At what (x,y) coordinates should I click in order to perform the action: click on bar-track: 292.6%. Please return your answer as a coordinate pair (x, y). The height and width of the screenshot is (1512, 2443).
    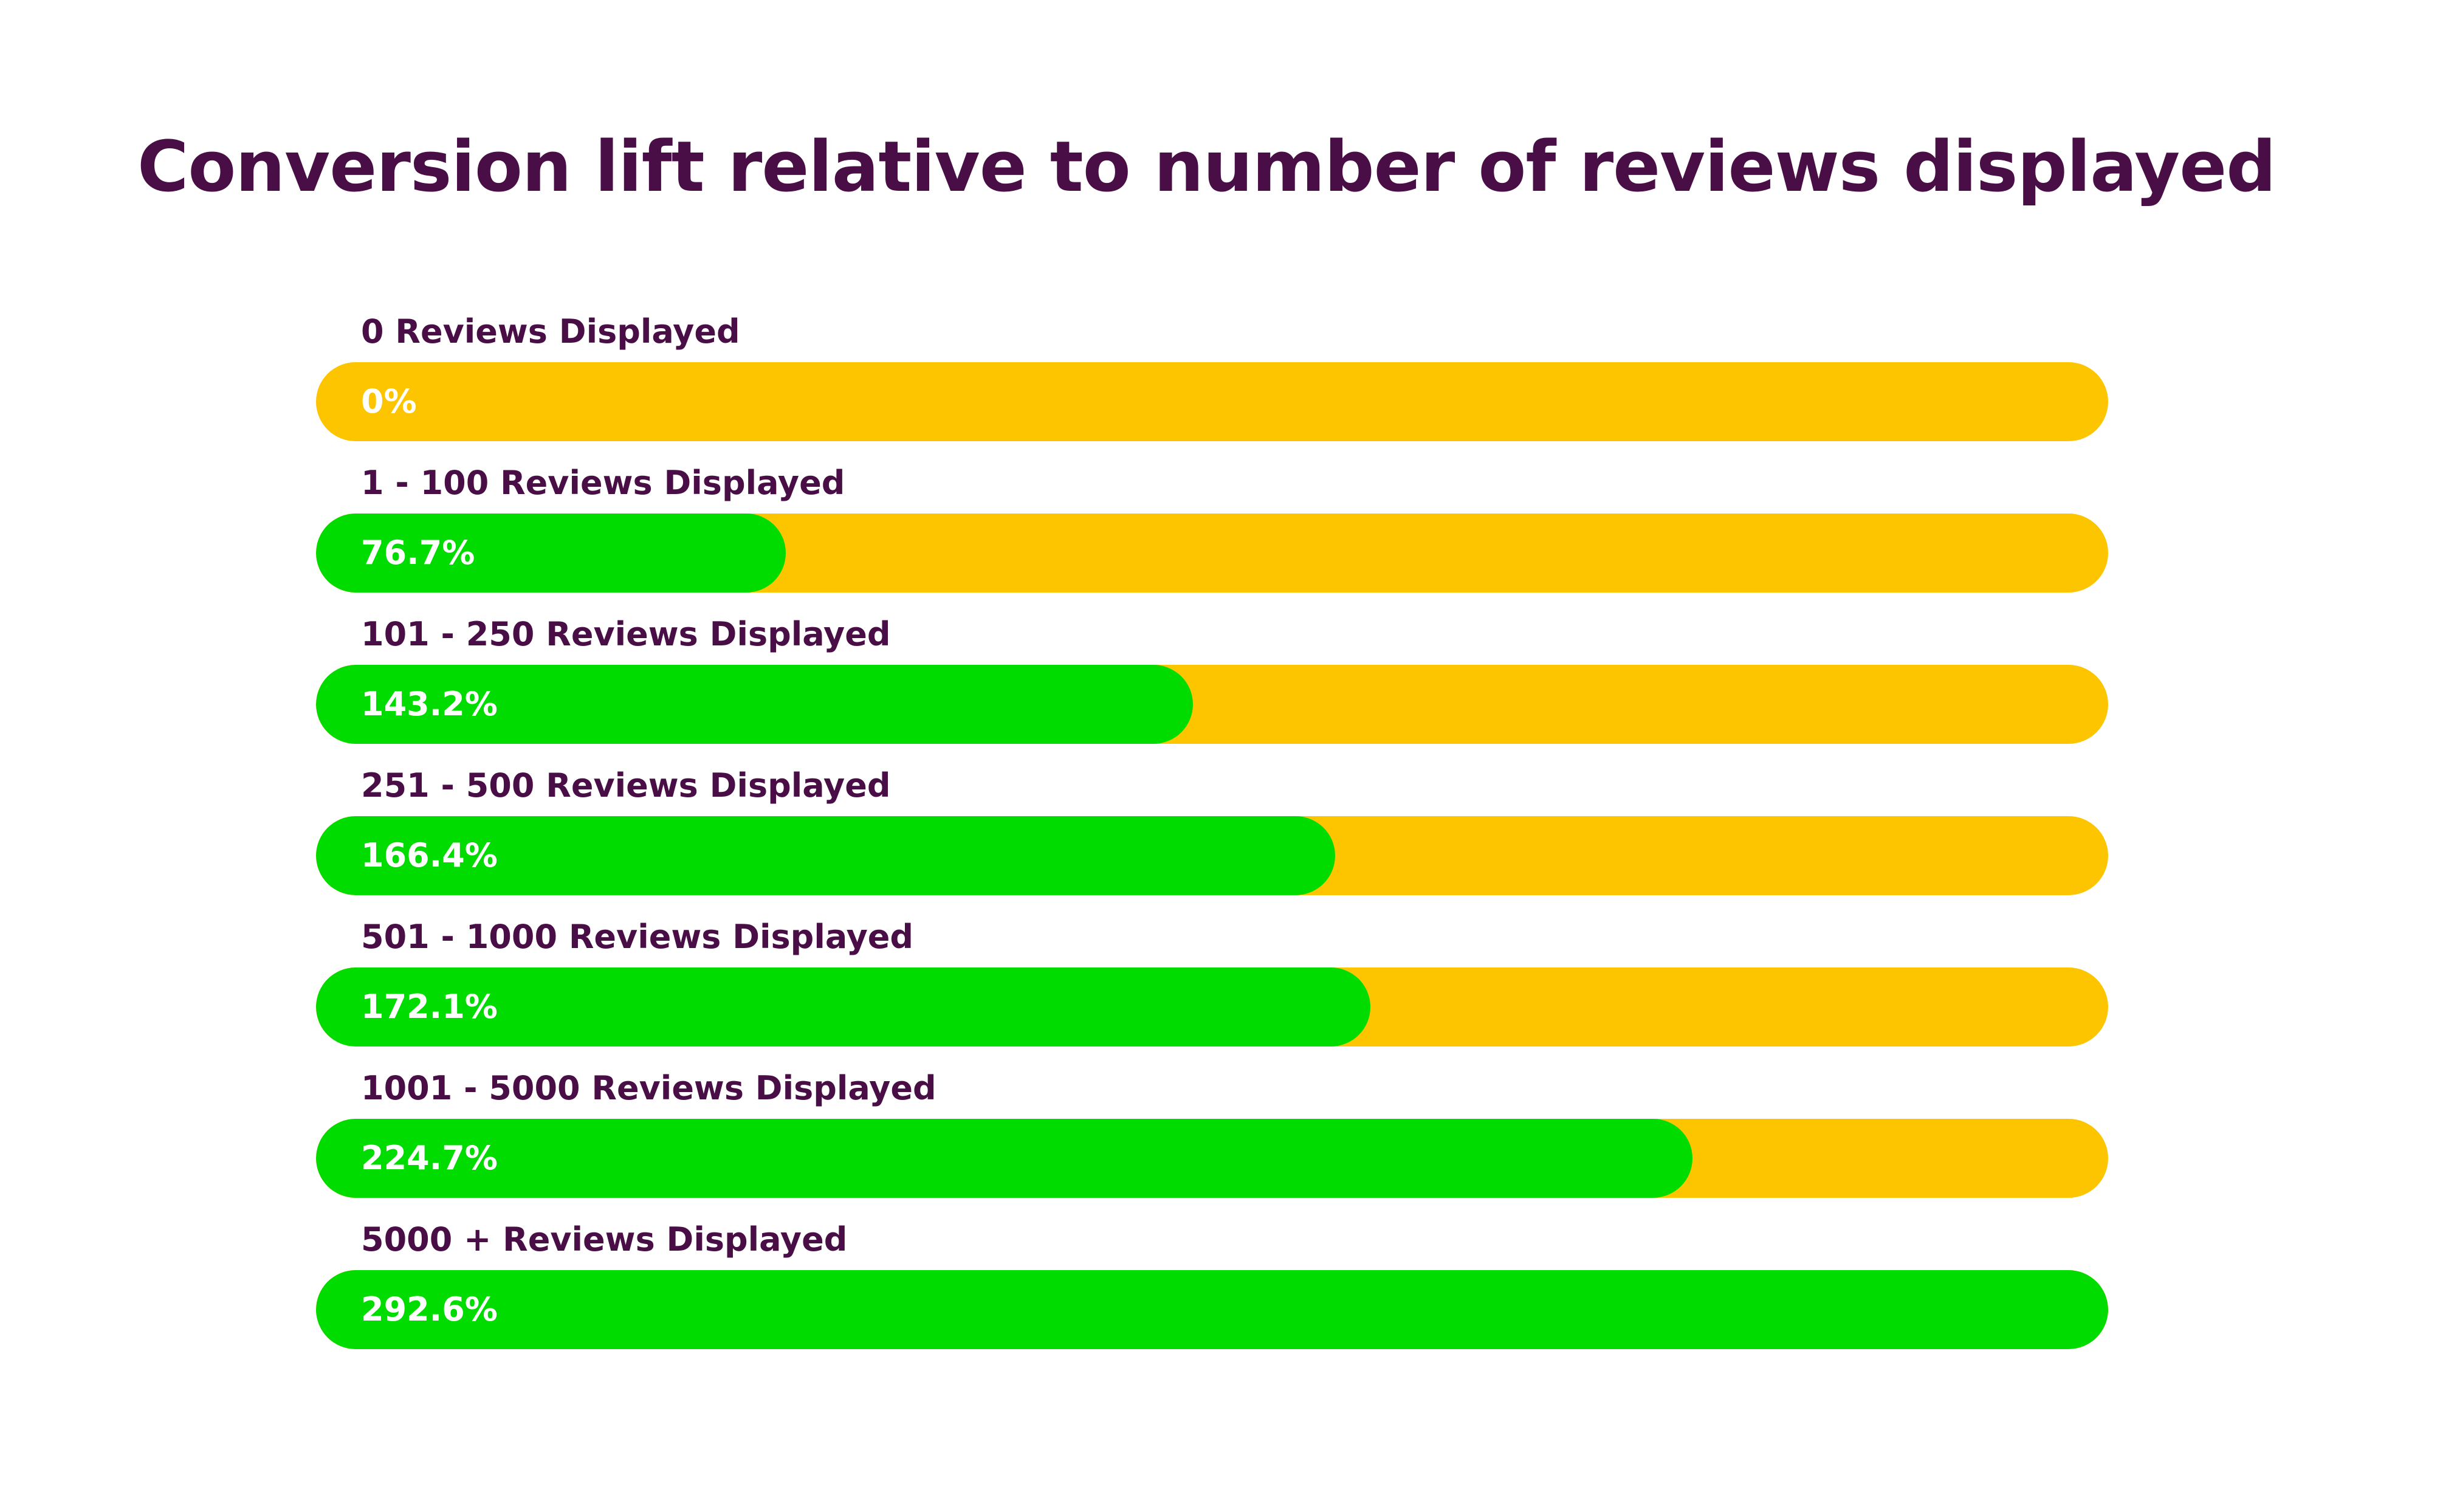
    Looking at the image, I should click on (1212, 1309).